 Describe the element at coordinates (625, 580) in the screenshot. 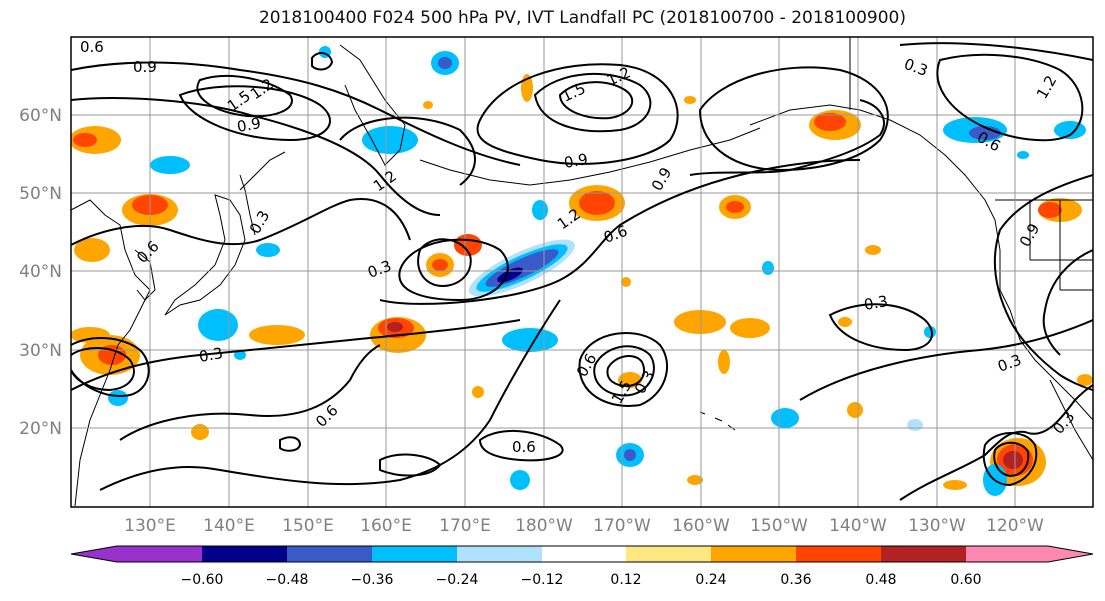

I see `colorbar-tick-label: 0.12` at that location.